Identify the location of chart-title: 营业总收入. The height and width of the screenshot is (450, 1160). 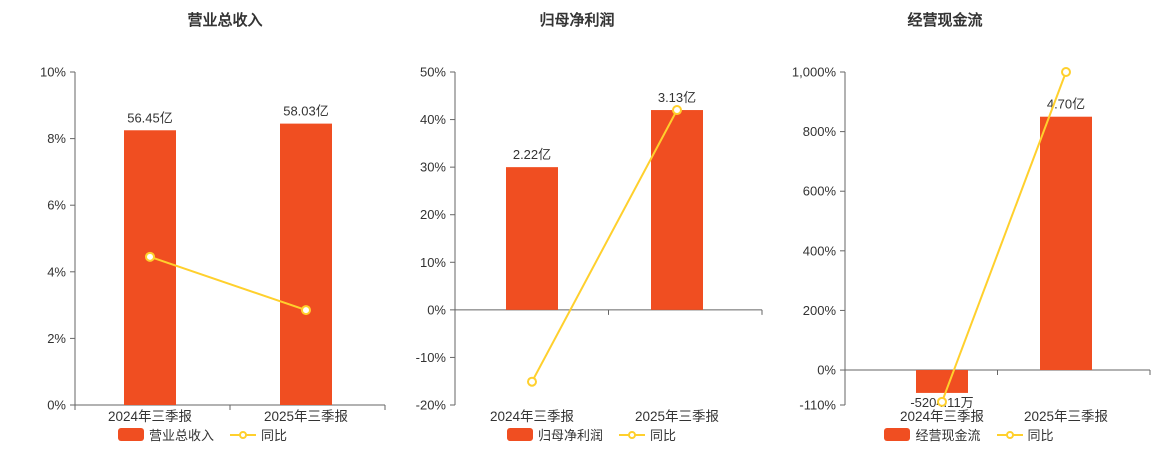
(225, 20).